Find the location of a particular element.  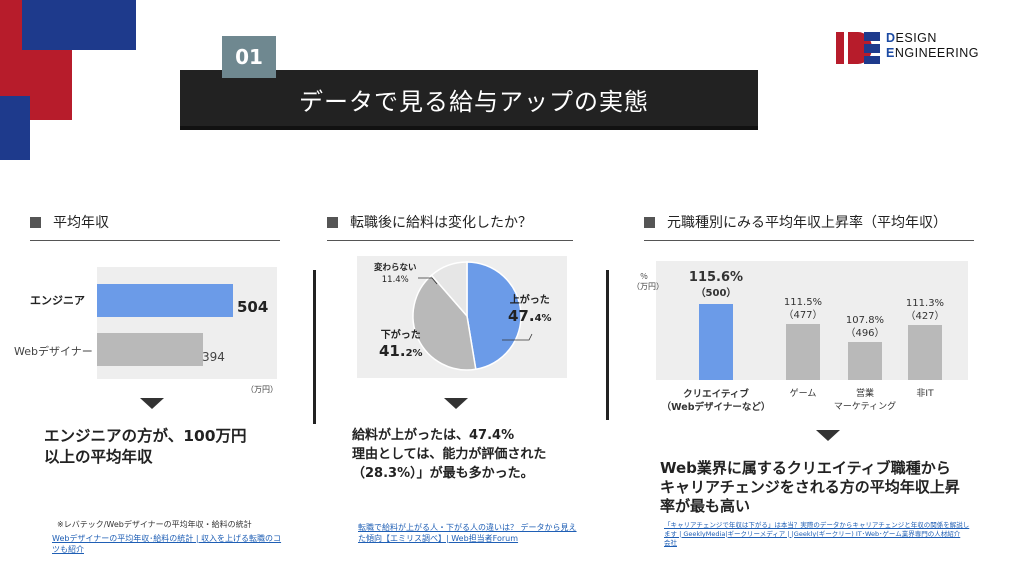

leader-line-up is located at coordinates (517, 337).